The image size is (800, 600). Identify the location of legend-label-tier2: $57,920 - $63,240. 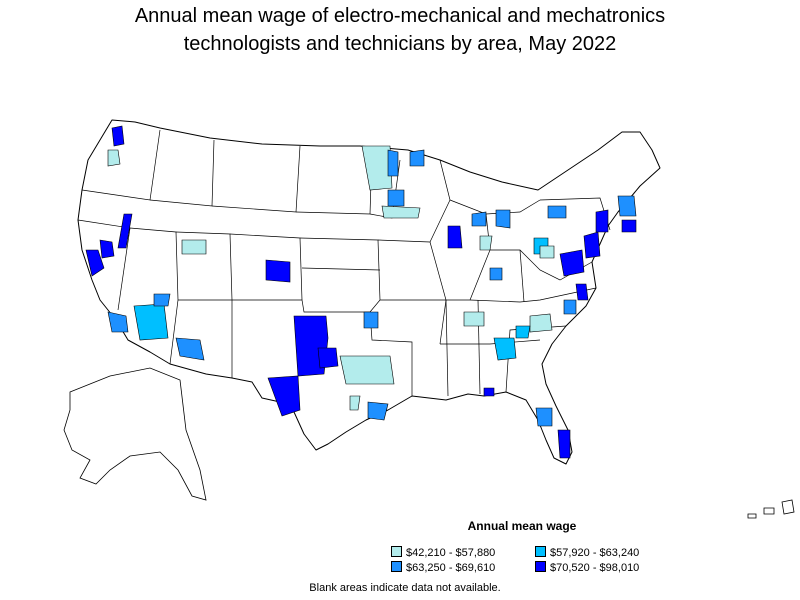
(595, 553).